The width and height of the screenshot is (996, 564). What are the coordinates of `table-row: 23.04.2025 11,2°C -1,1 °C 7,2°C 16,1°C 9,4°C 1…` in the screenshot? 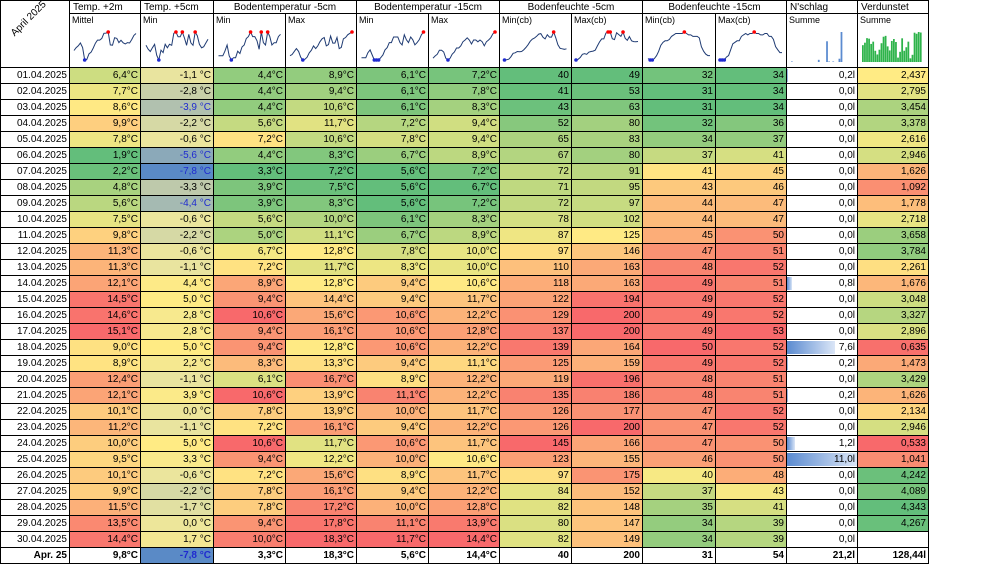 It's located at (464, 427).